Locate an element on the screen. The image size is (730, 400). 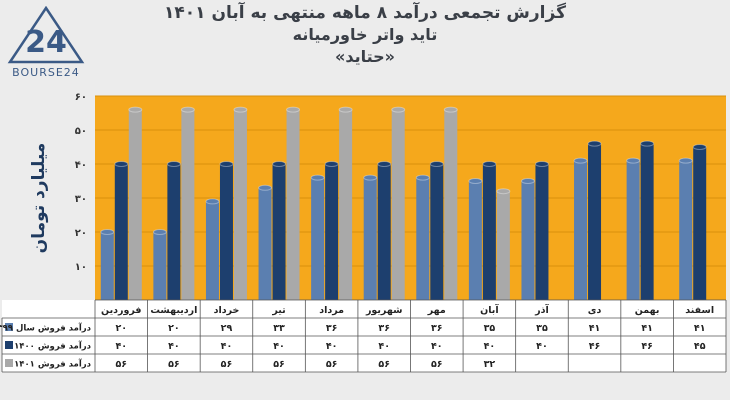
legend-label: درآمد فروش ۱۴۰۱ is located at coordinates (53, 364).